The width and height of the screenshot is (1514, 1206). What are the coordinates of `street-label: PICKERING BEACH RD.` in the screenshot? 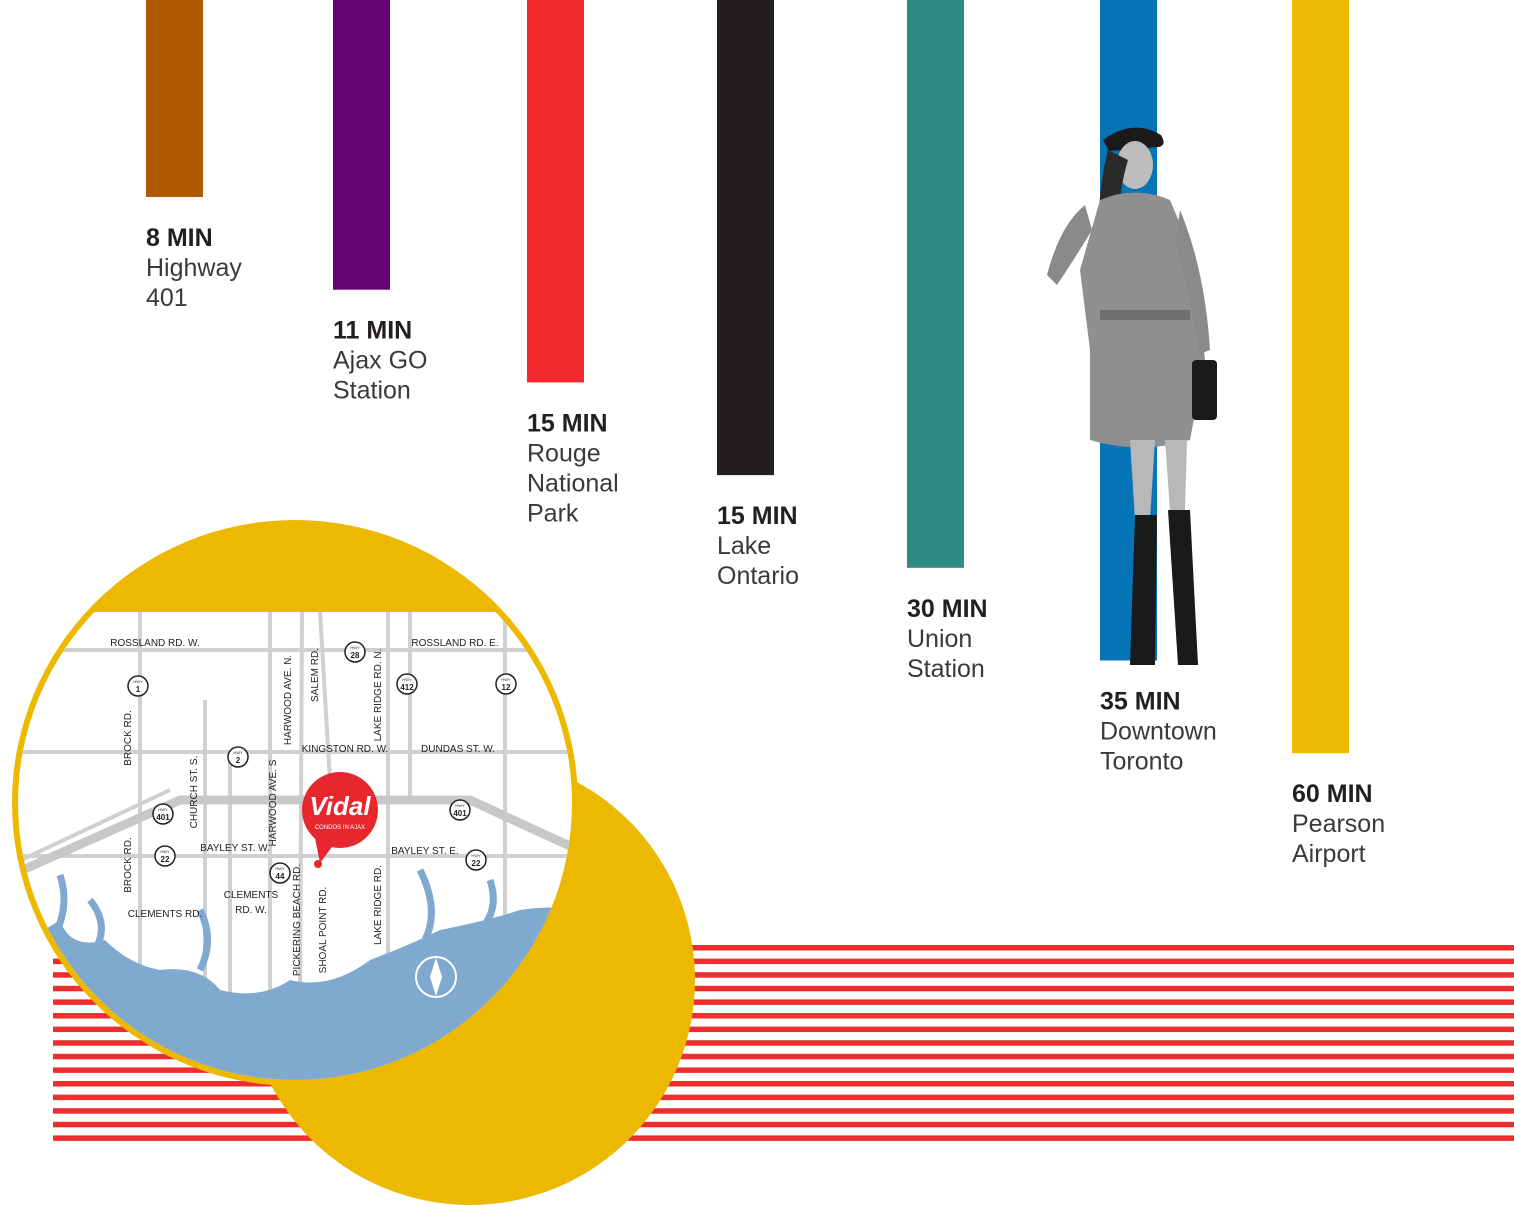 It's located at (297, 920).